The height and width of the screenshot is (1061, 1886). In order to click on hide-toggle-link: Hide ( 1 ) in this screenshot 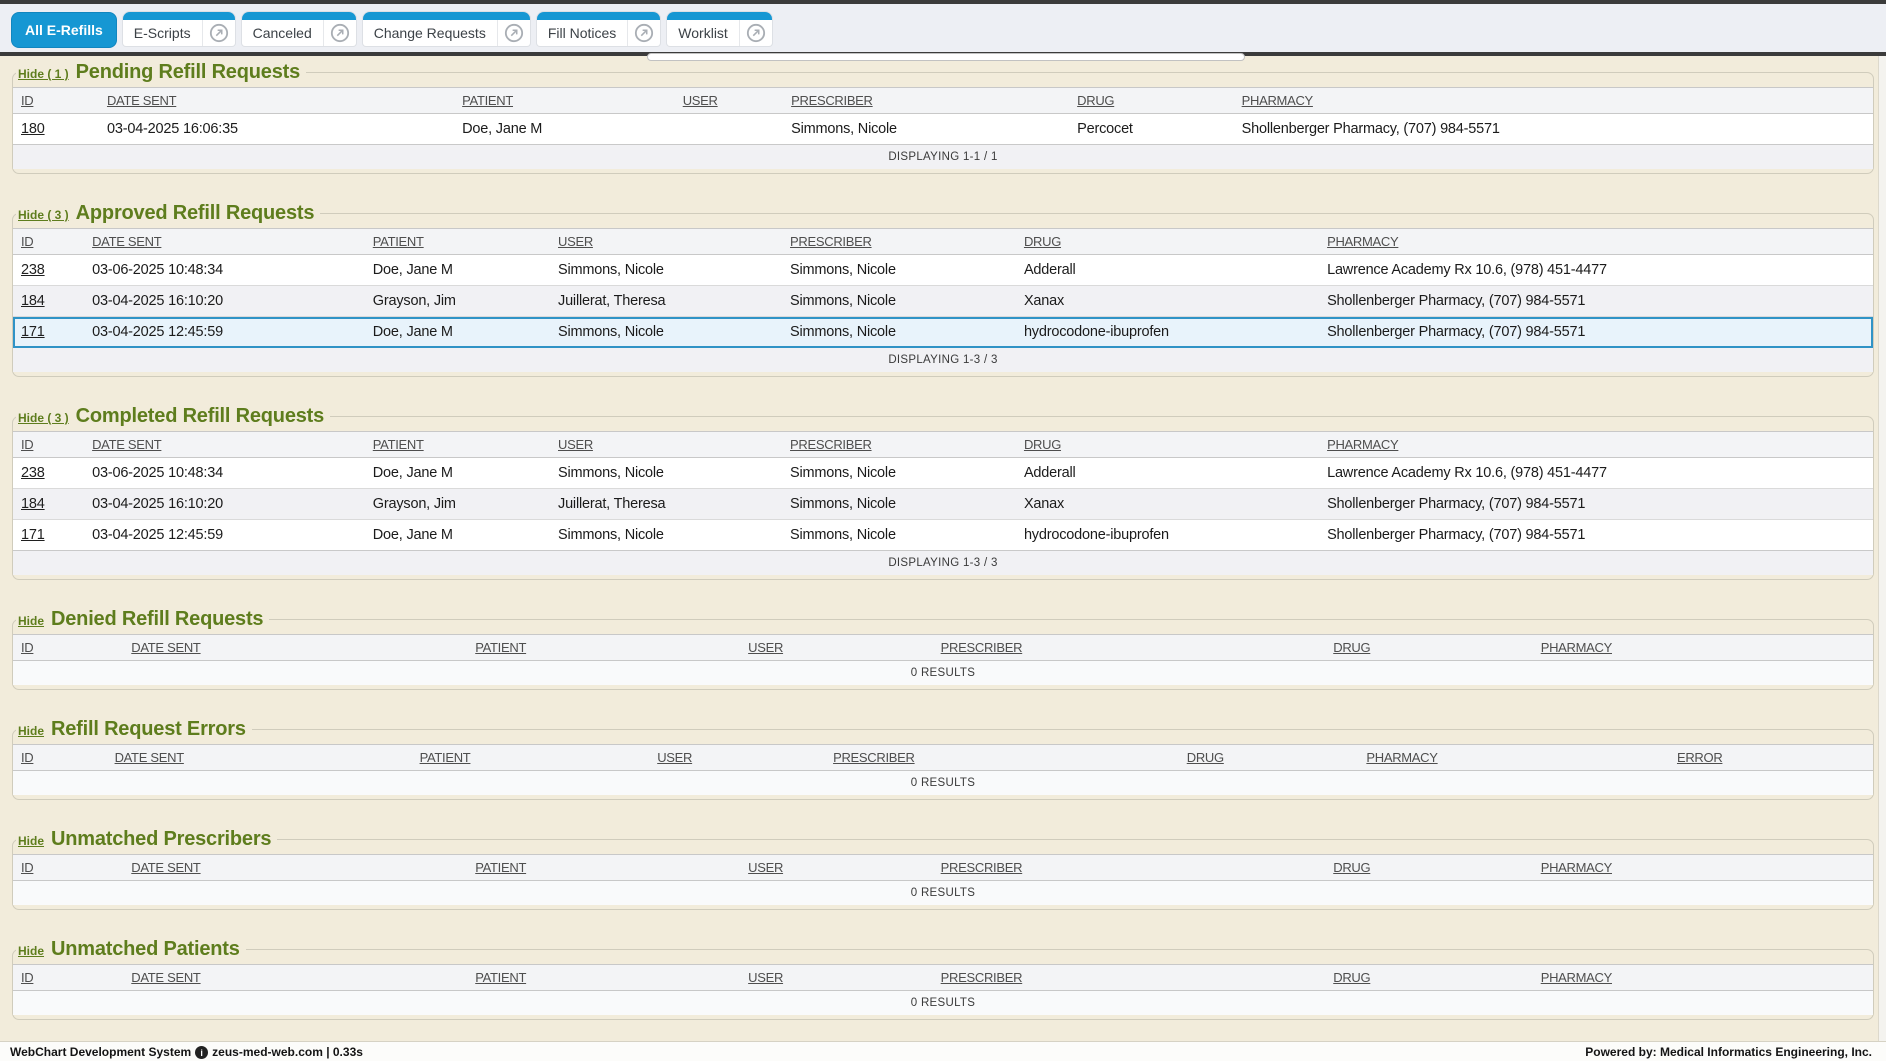, I will do `click(43, 74)`.